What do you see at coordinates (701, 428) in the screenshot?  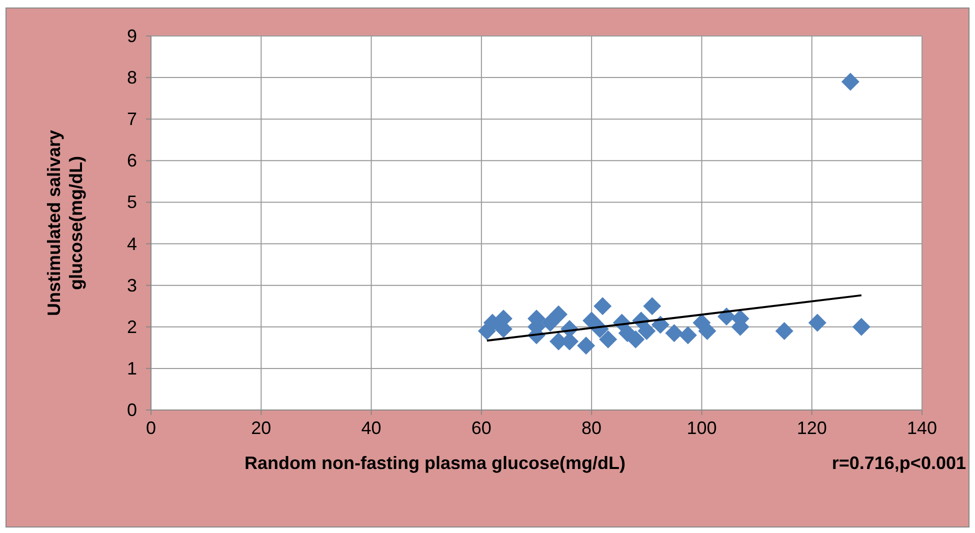 I see `x-tick-label: 100` at bounding box center [701, 428].